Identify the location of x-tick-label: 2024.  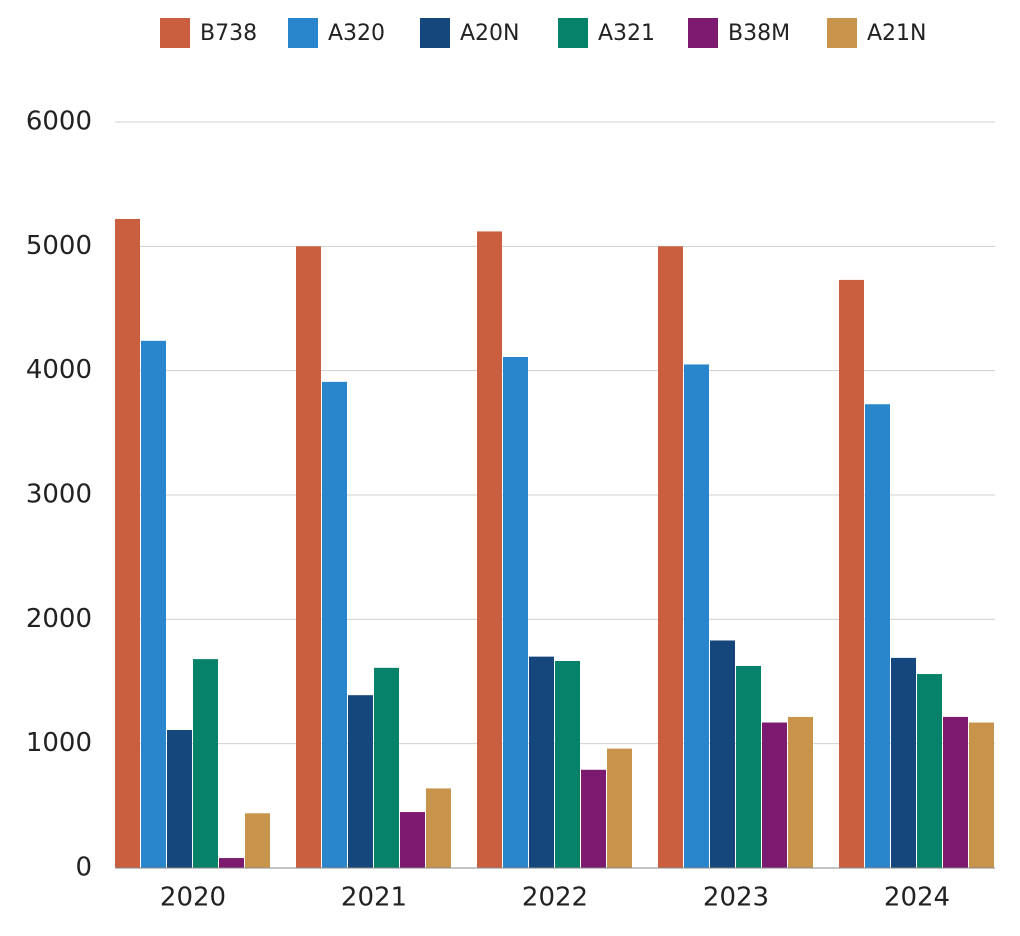
(917, 898).